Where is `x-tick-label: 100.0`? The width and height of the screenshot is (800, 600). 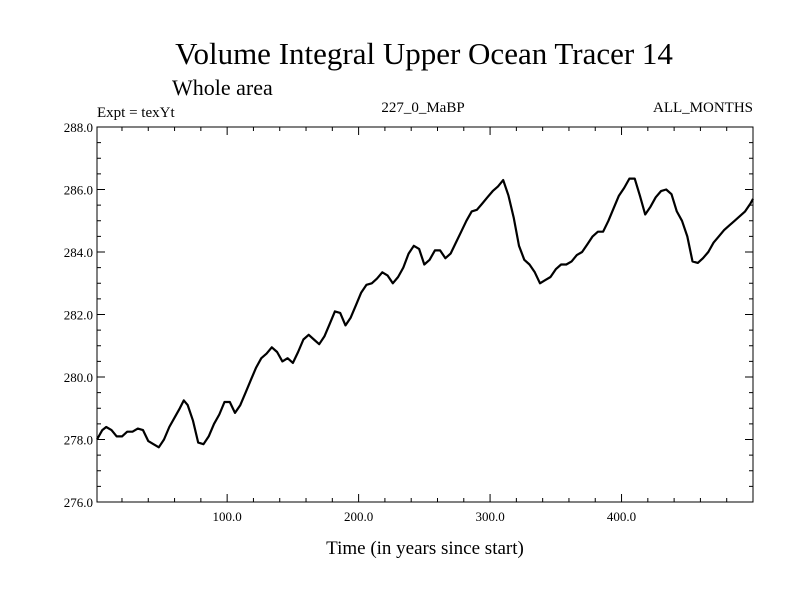
x-tick-label: 100.0 is located at coordinates (227, 516).